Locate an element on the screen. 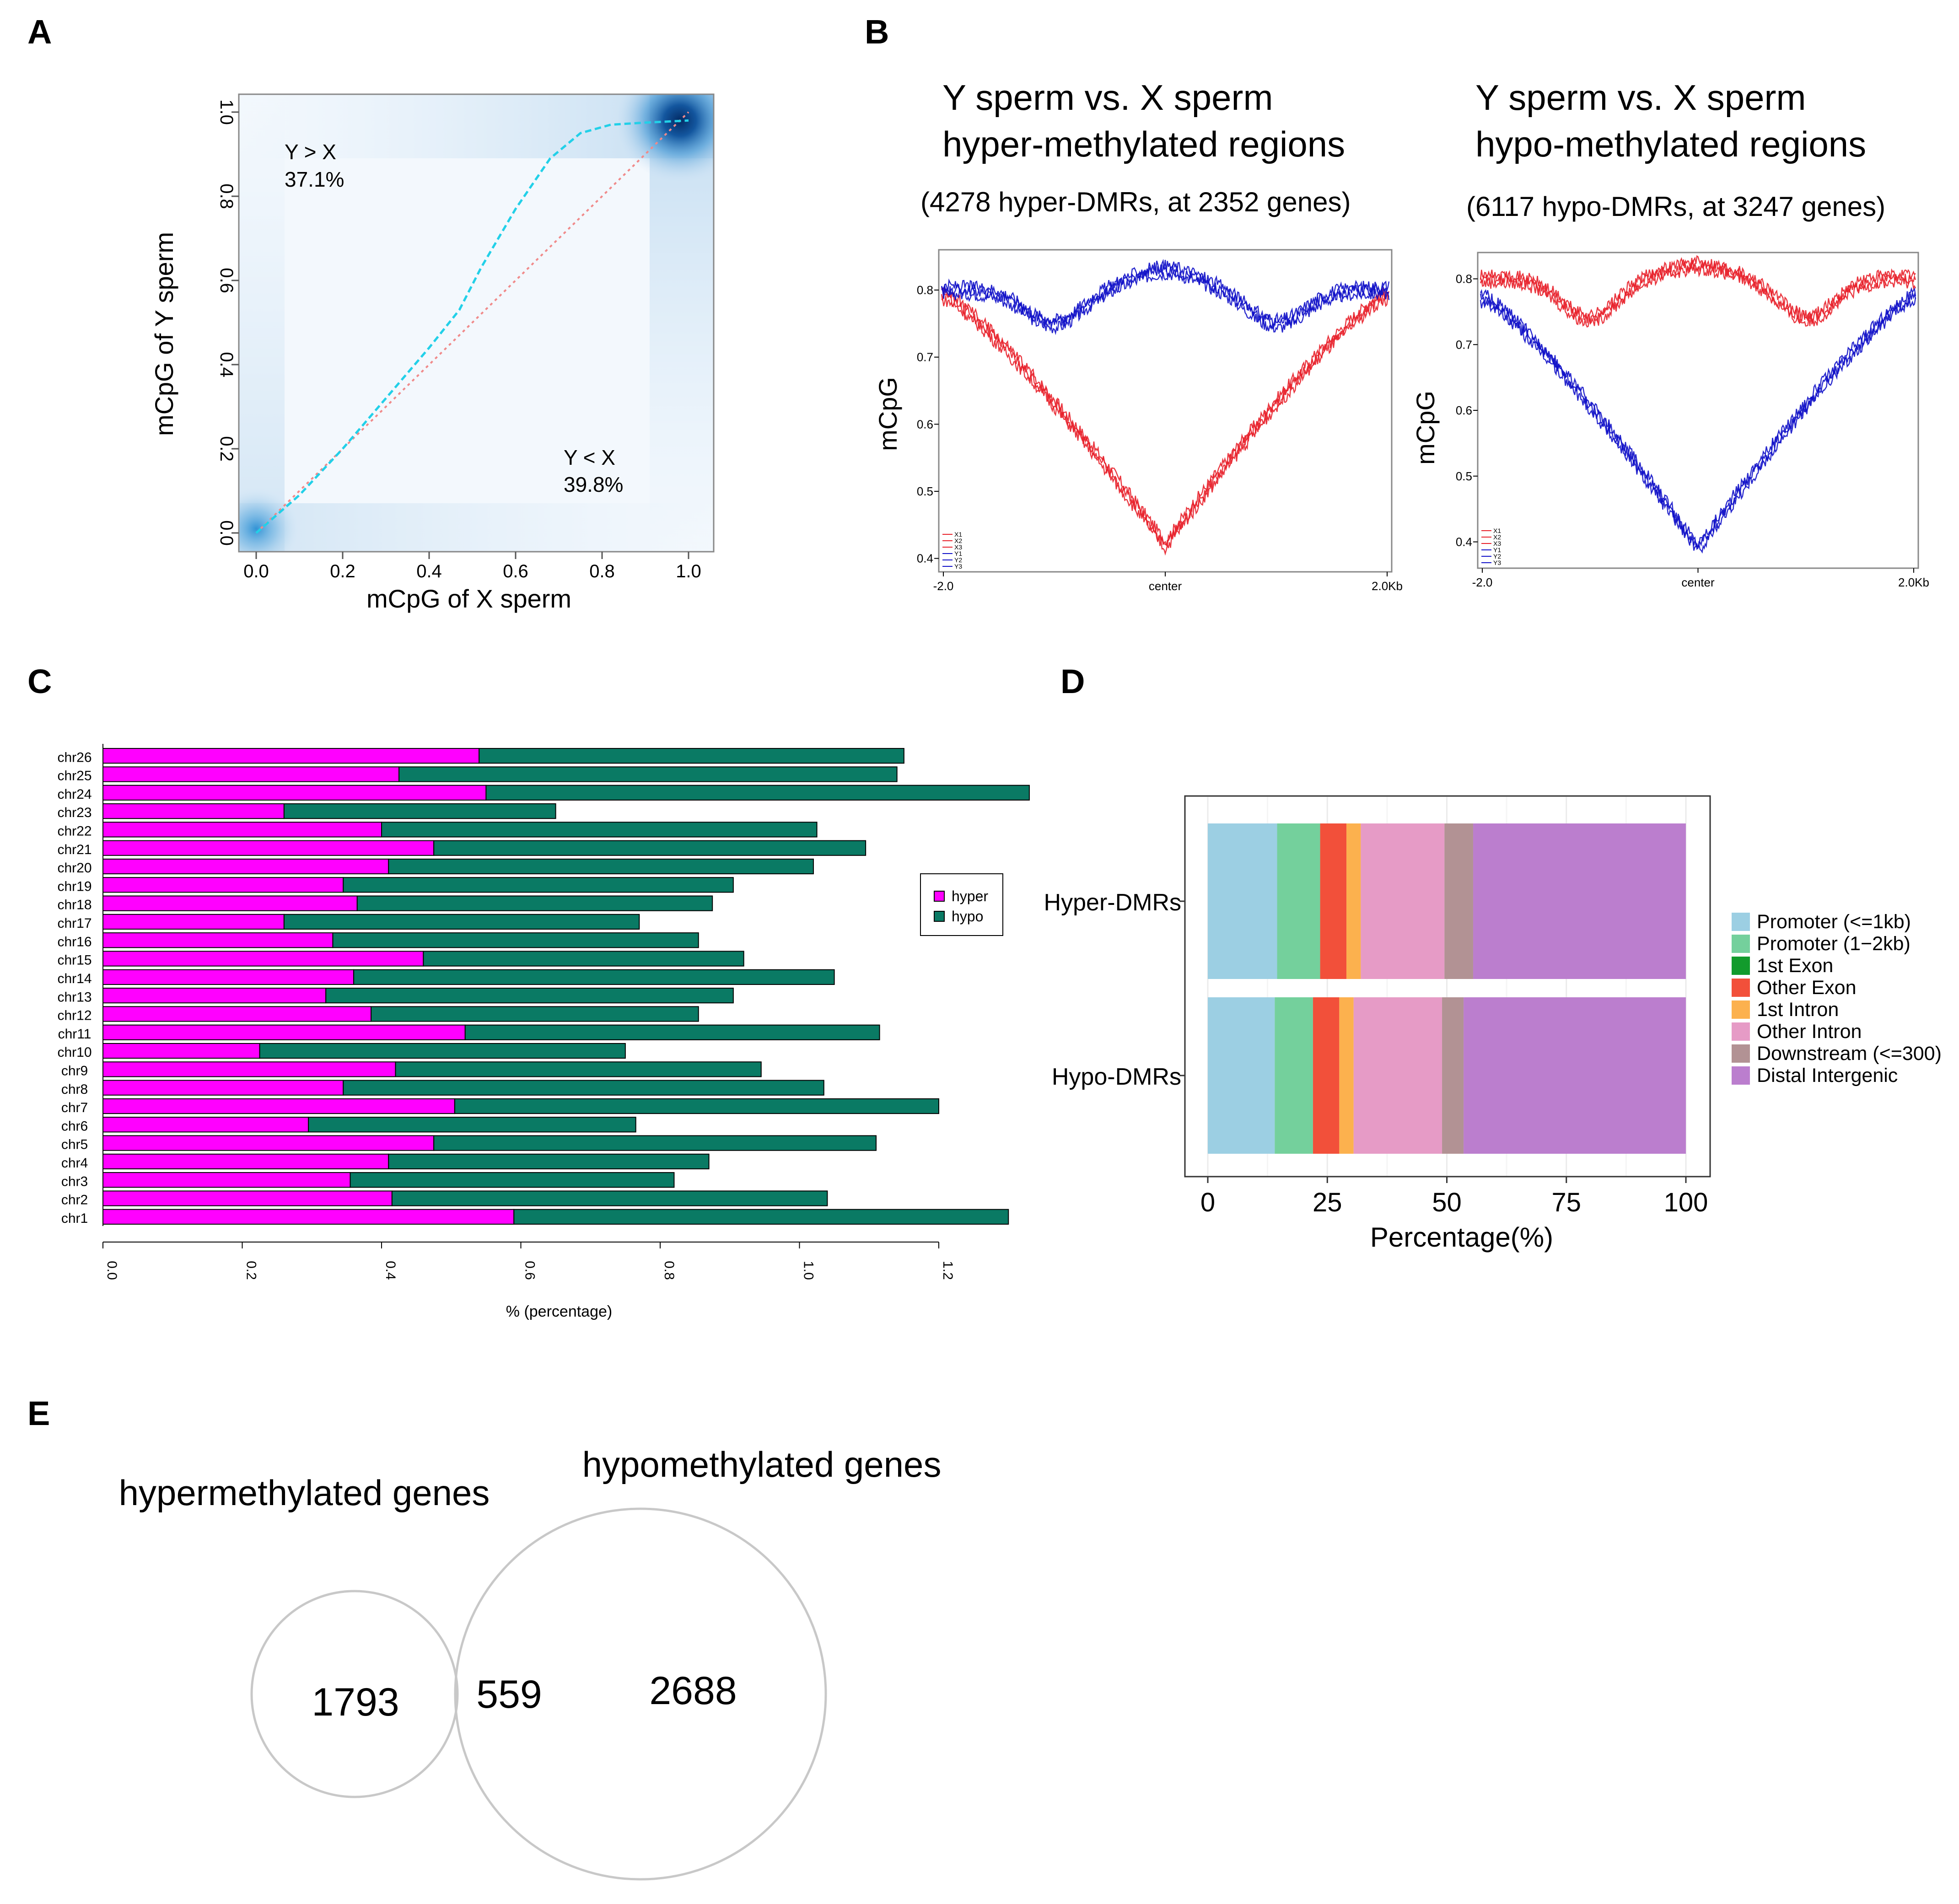  panel-c-legend: hyper hypo is located at coordinates (961, 904).